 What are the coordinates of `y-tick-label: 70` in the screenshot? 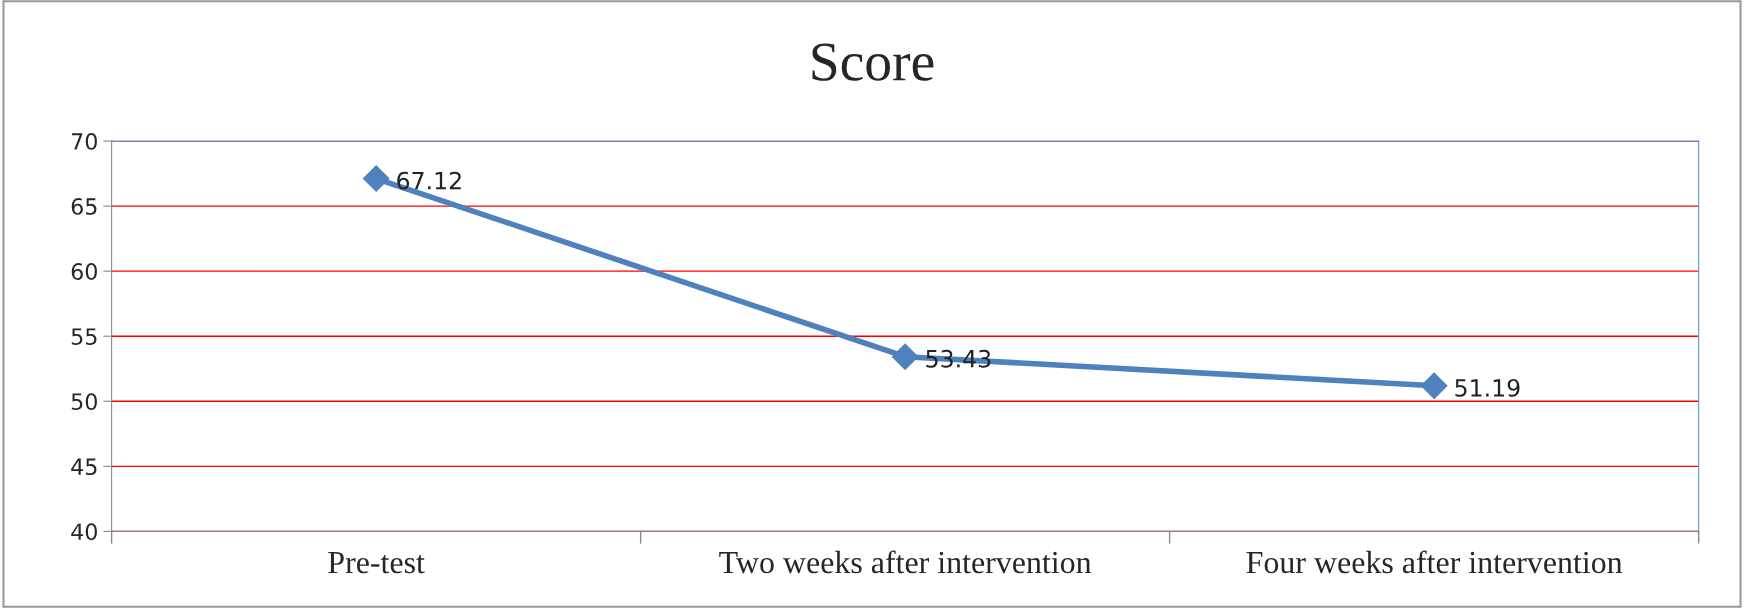 It's located at (84, 141).